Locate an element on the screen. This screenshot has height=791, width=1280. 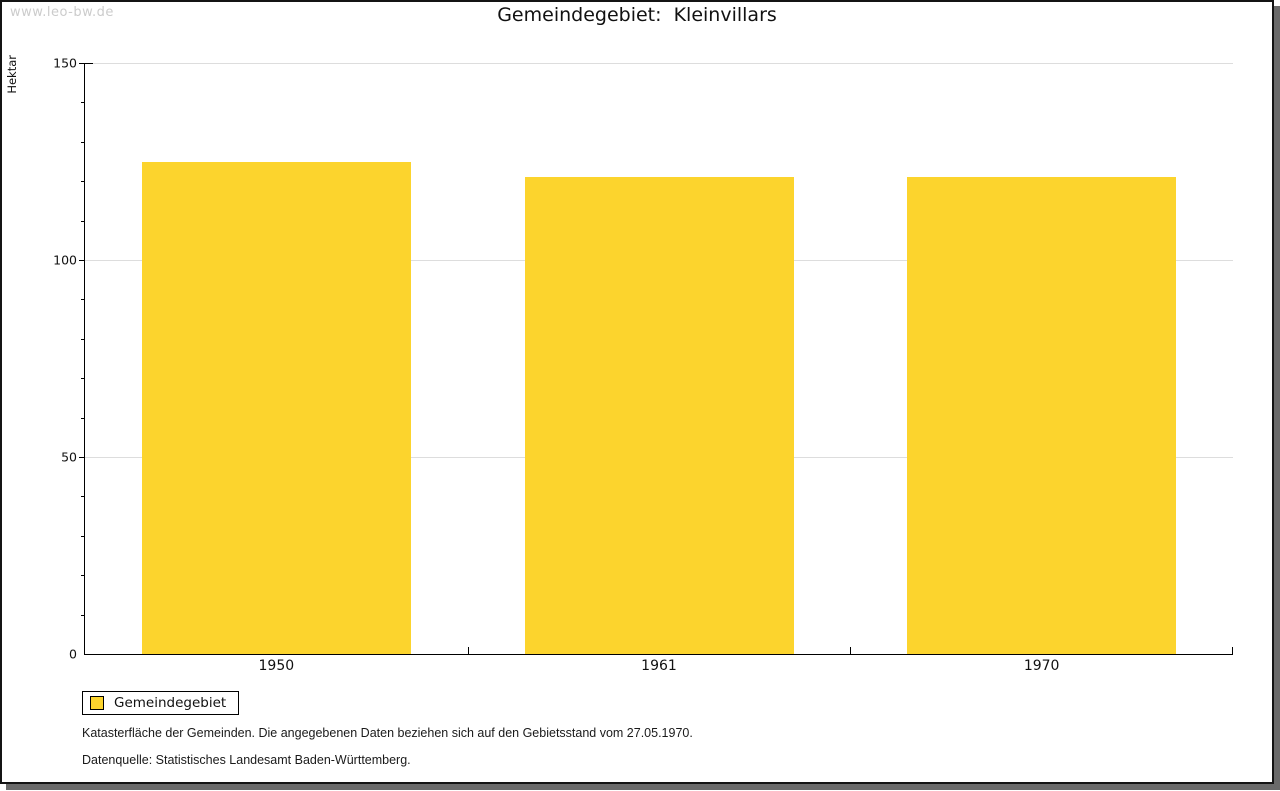
y-axis-label: Hektar is located at coordinates (12, 74).